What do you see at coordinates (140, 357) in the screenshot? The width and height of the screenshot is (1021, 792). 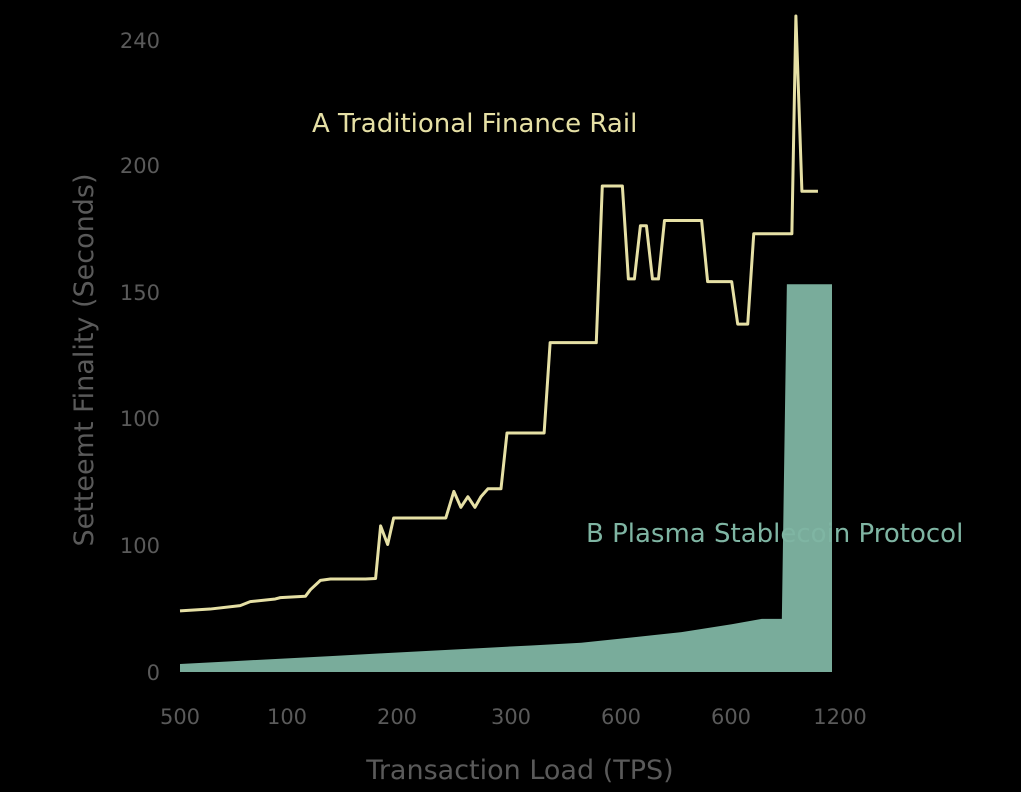 I see `y-axis-ticks: 0 100 100 150 200 240` at bounding box center [140, 357].